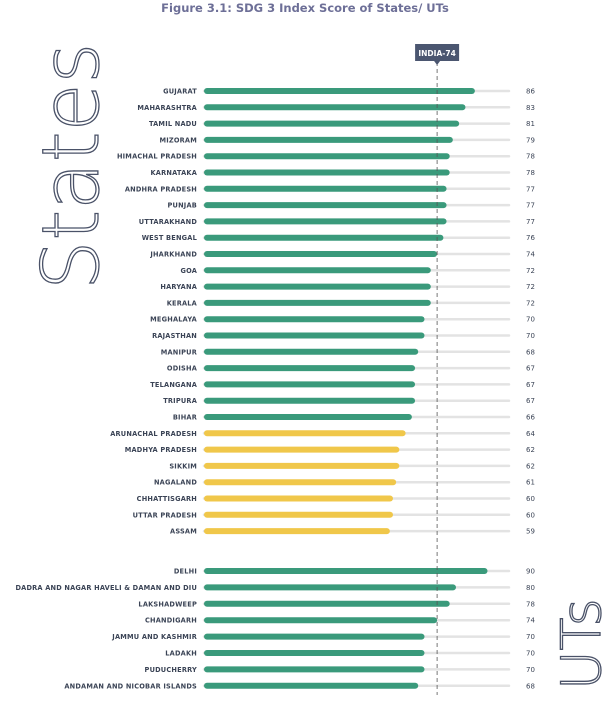  What do you see at coordinates (171, 621) in the screenshot?
I see `category-label: CHANDIGARH` at bounding box center [171, 621].